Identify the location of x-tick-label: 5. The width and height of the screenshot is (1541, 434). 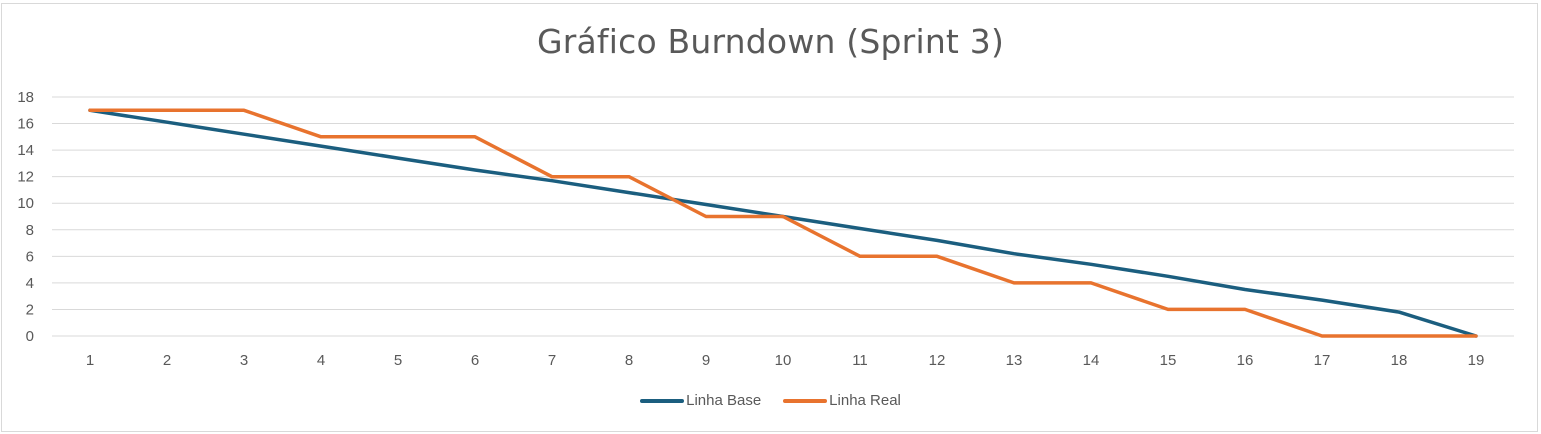
(398, 360).